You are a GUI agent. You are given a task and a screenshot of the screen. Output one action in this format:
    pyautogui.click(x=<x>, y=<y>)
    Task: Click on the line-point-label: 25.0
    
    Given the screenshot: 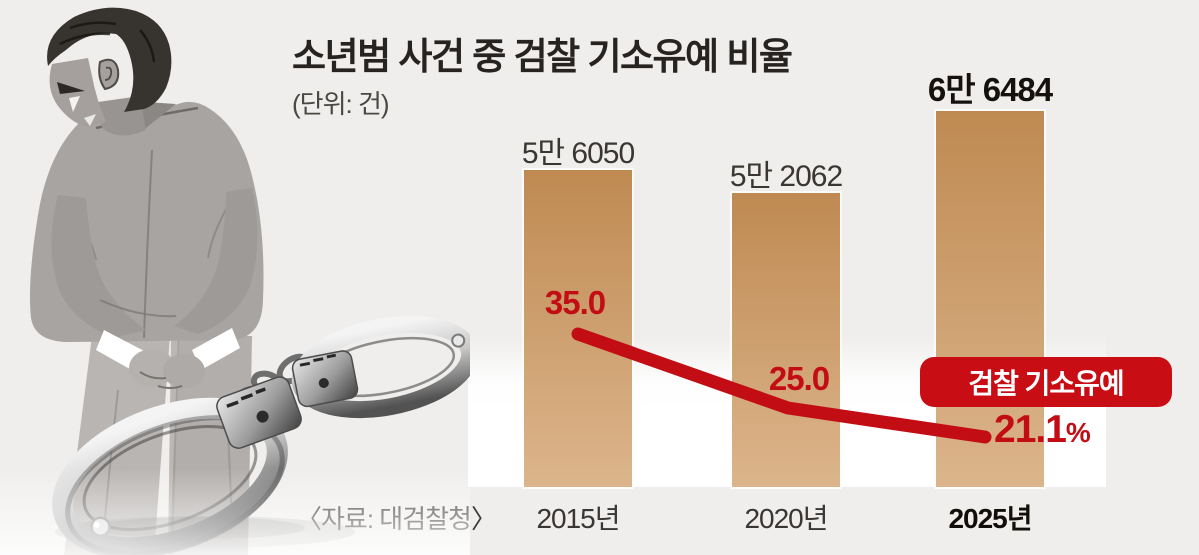 What is the action you would take?
    pyautogui.click(x=799, y=378)
    